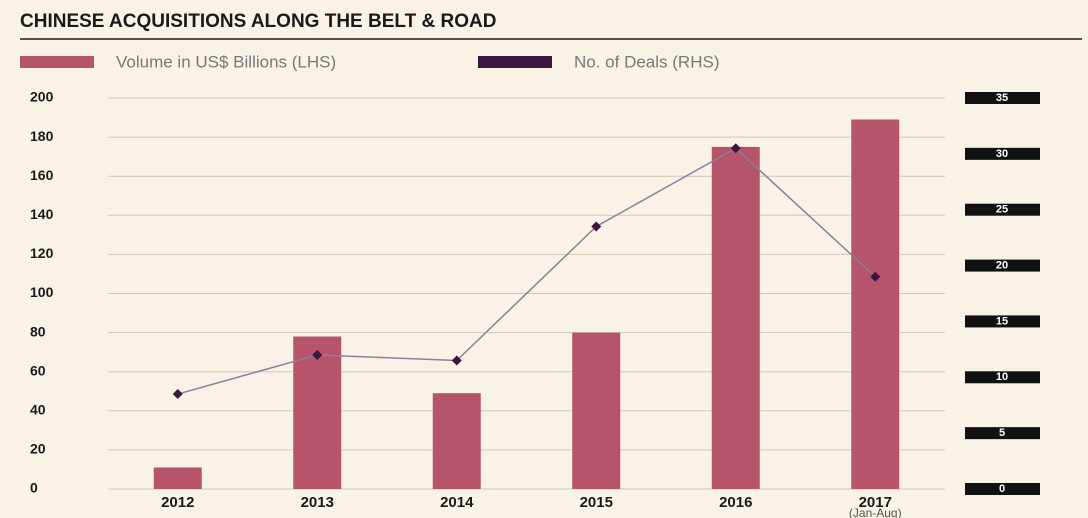  What do you see at coordinates (875, 512) in the screenshot?
I see `x-annotation: (Jan-Aug)` at bounding box center [875, 512].